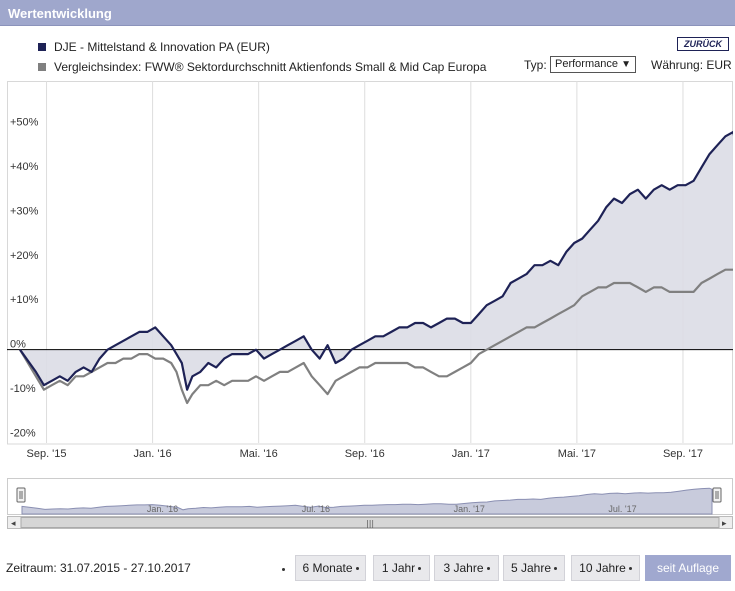  I want to click on range-button-label: 1 Jahr, so click(398, 568).